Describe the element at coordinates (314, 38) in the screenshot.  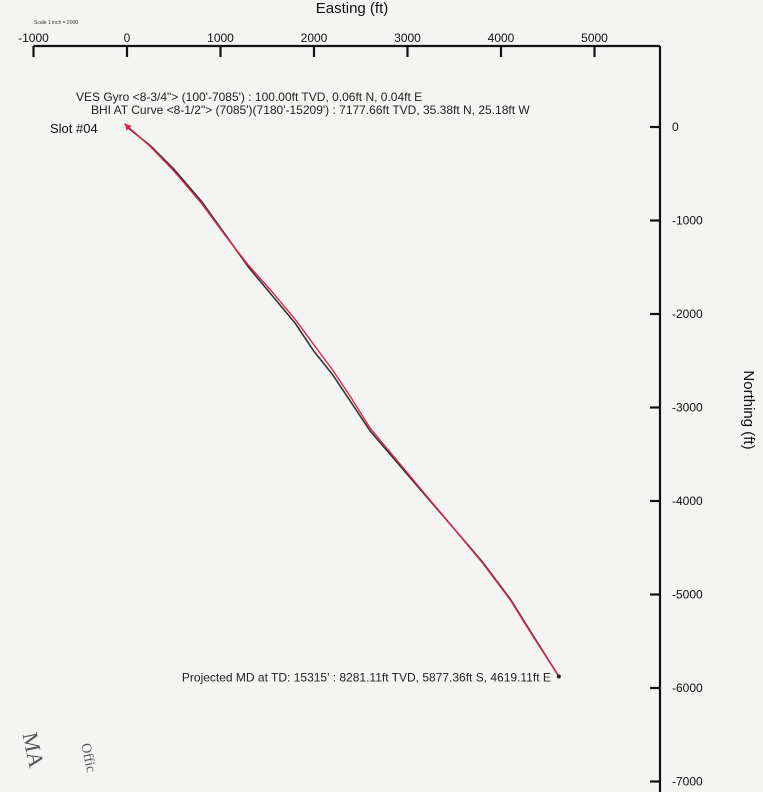
I see `x-tick-label: 2000` at that location.